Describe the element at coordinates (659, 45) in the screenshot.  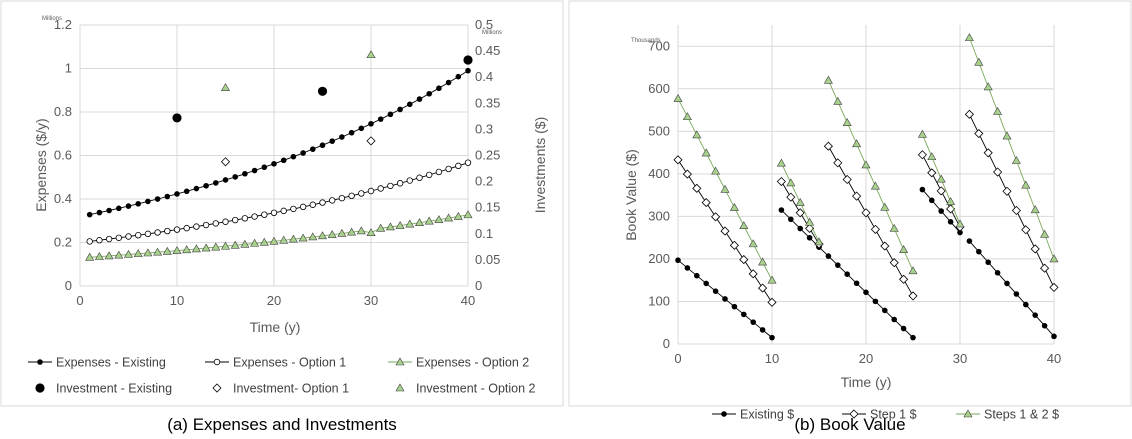
I see `chart-b-y-tick: 700` at that location.